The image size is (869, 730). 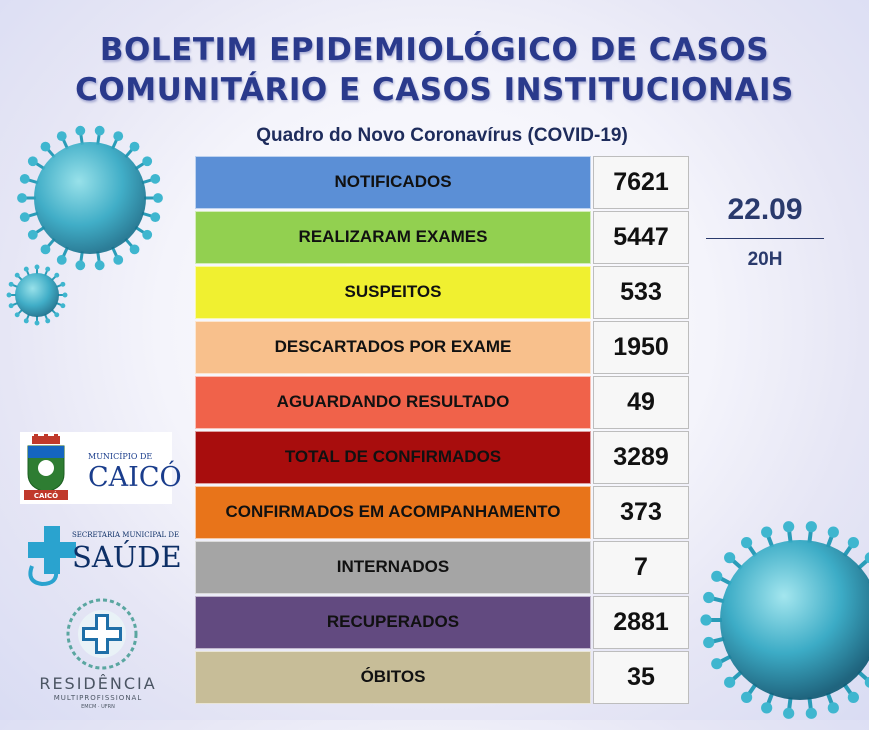 I want to click on row-label: TOTAL DE CONFIRMADOS, so click(x=393, y=457).